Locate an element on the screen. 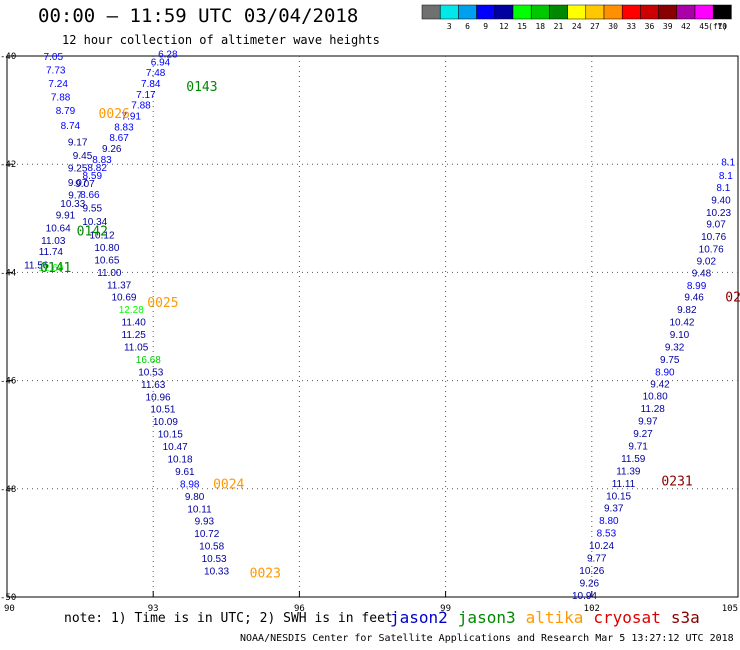 The width and height of the screenshot is (740, 650). x-tick-label: 102 is located at coordinates (592, 609).